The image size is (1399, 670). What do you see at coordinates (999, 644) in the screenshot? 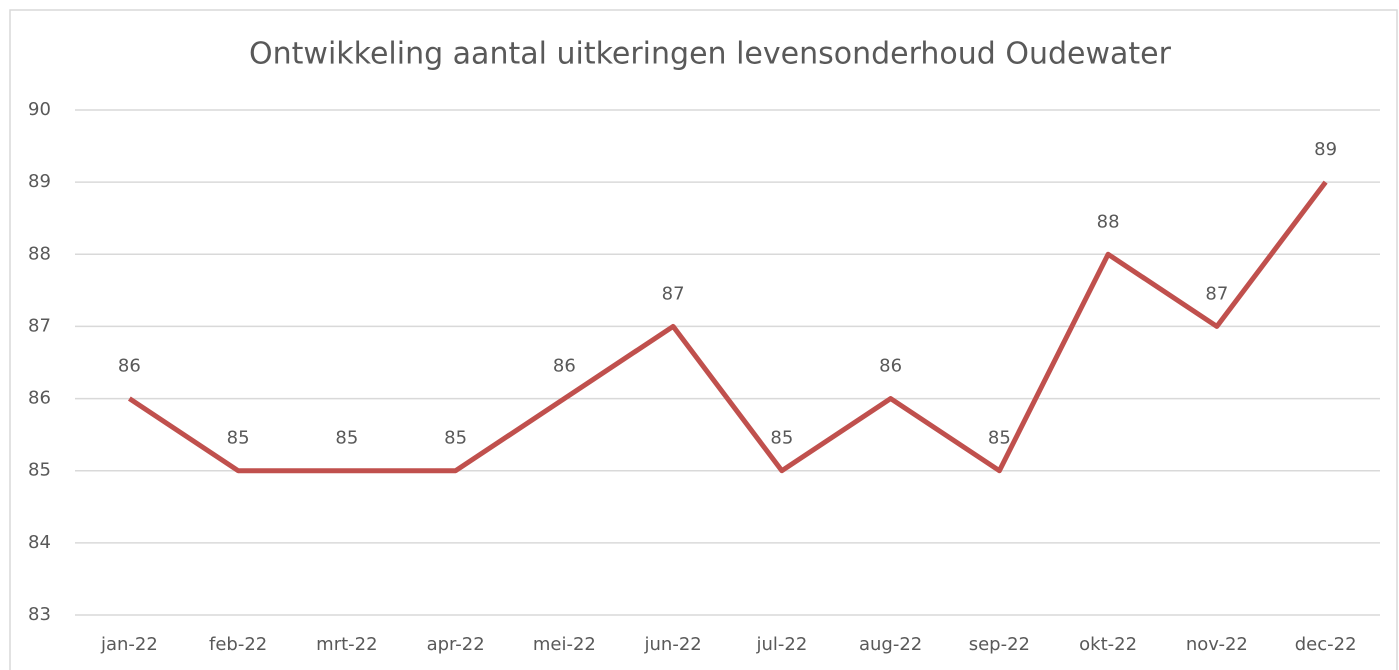
I see `x-tick-label: sep-22` at bounding box center [999, 644].